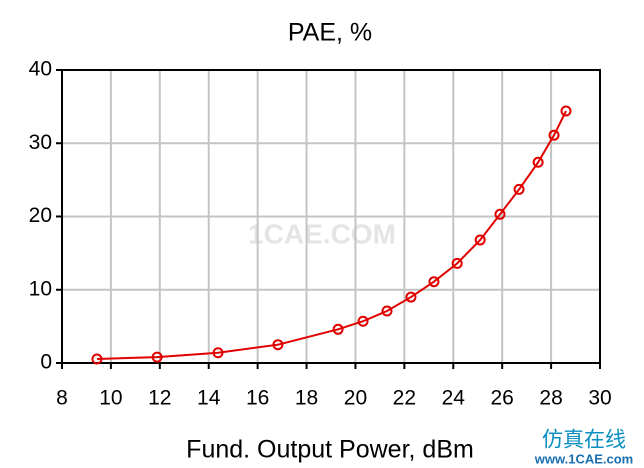 The height and width of the screenshot is (468, 644). I want to click on x-tick-label: 10, so click(110, 398).